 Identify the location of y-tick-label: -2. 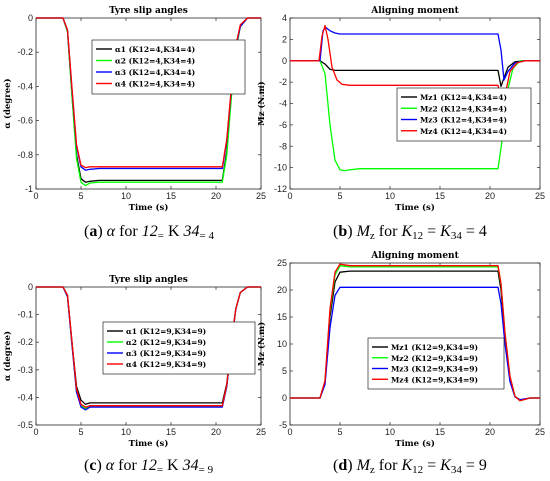
(283, 82).